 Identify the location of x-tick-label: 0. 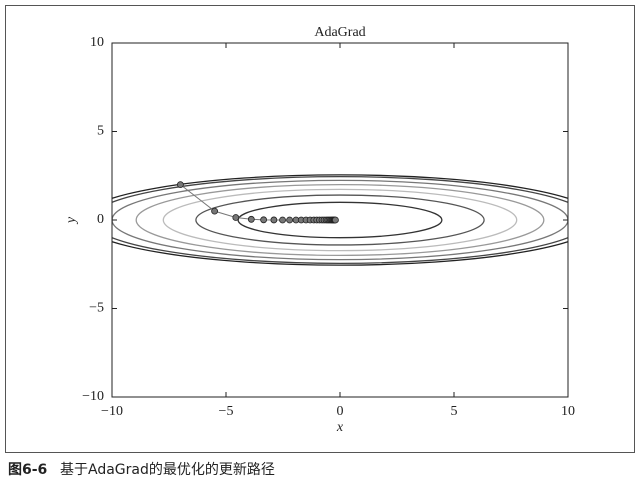
(340, 411).